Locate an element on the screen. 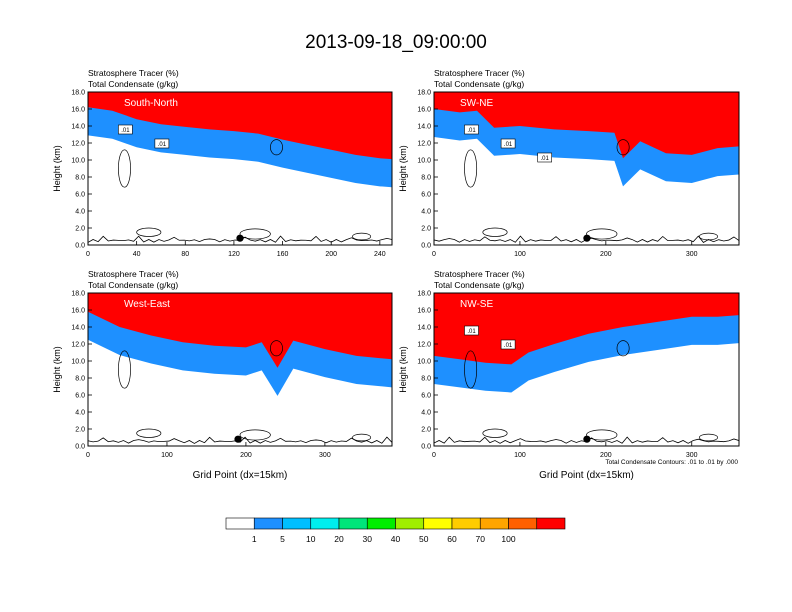 The height and width of the screenshot is (612, 792). x-tick-label: 100 is located at coordinates (520, 254).